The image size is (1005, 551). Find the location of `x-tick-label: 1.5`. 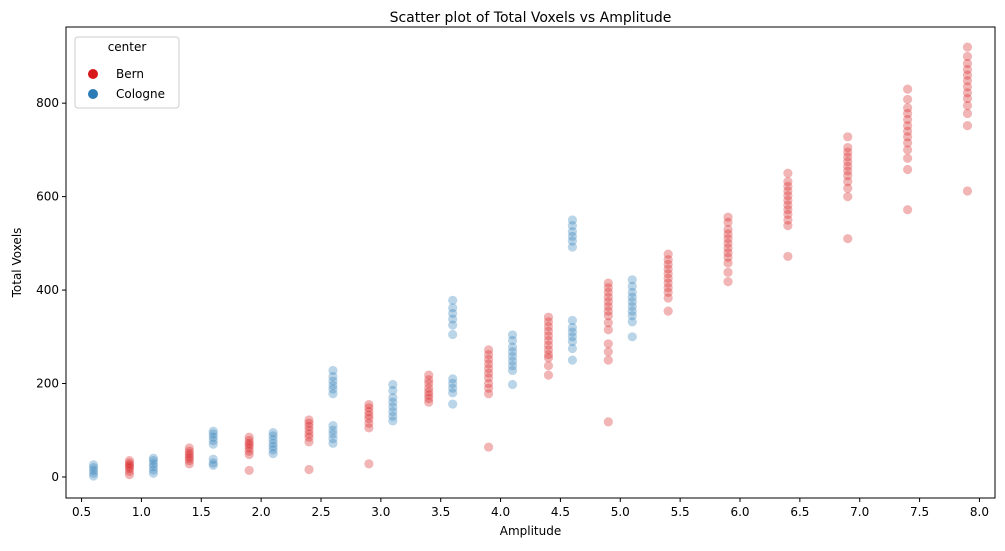

x-tick-label: 1.5 is located at coordinates (201, 512).